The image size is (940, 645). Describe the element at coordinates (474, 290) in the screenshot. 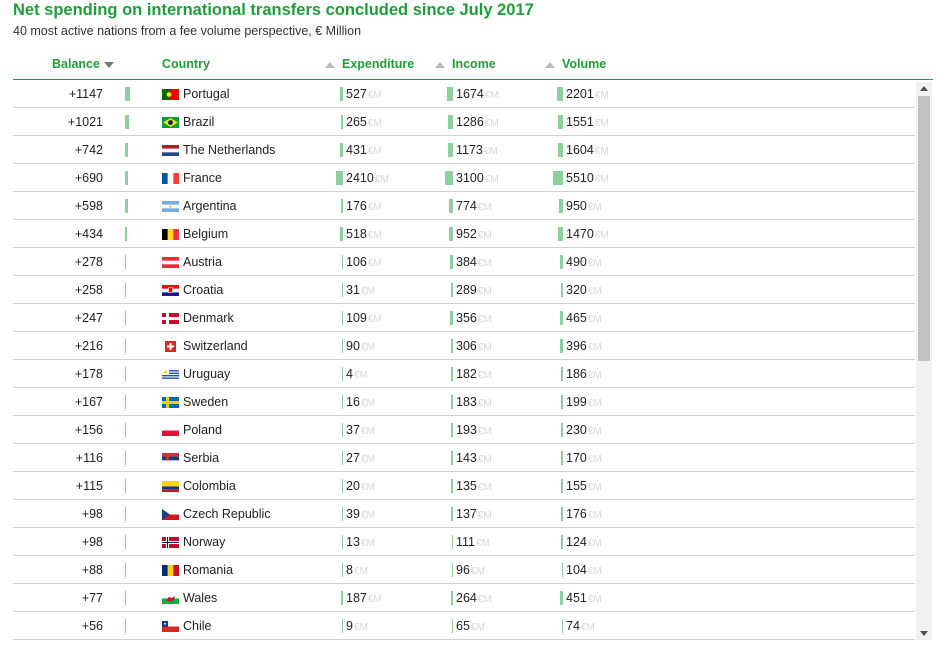

I see `income-value: 289€M` at that location.